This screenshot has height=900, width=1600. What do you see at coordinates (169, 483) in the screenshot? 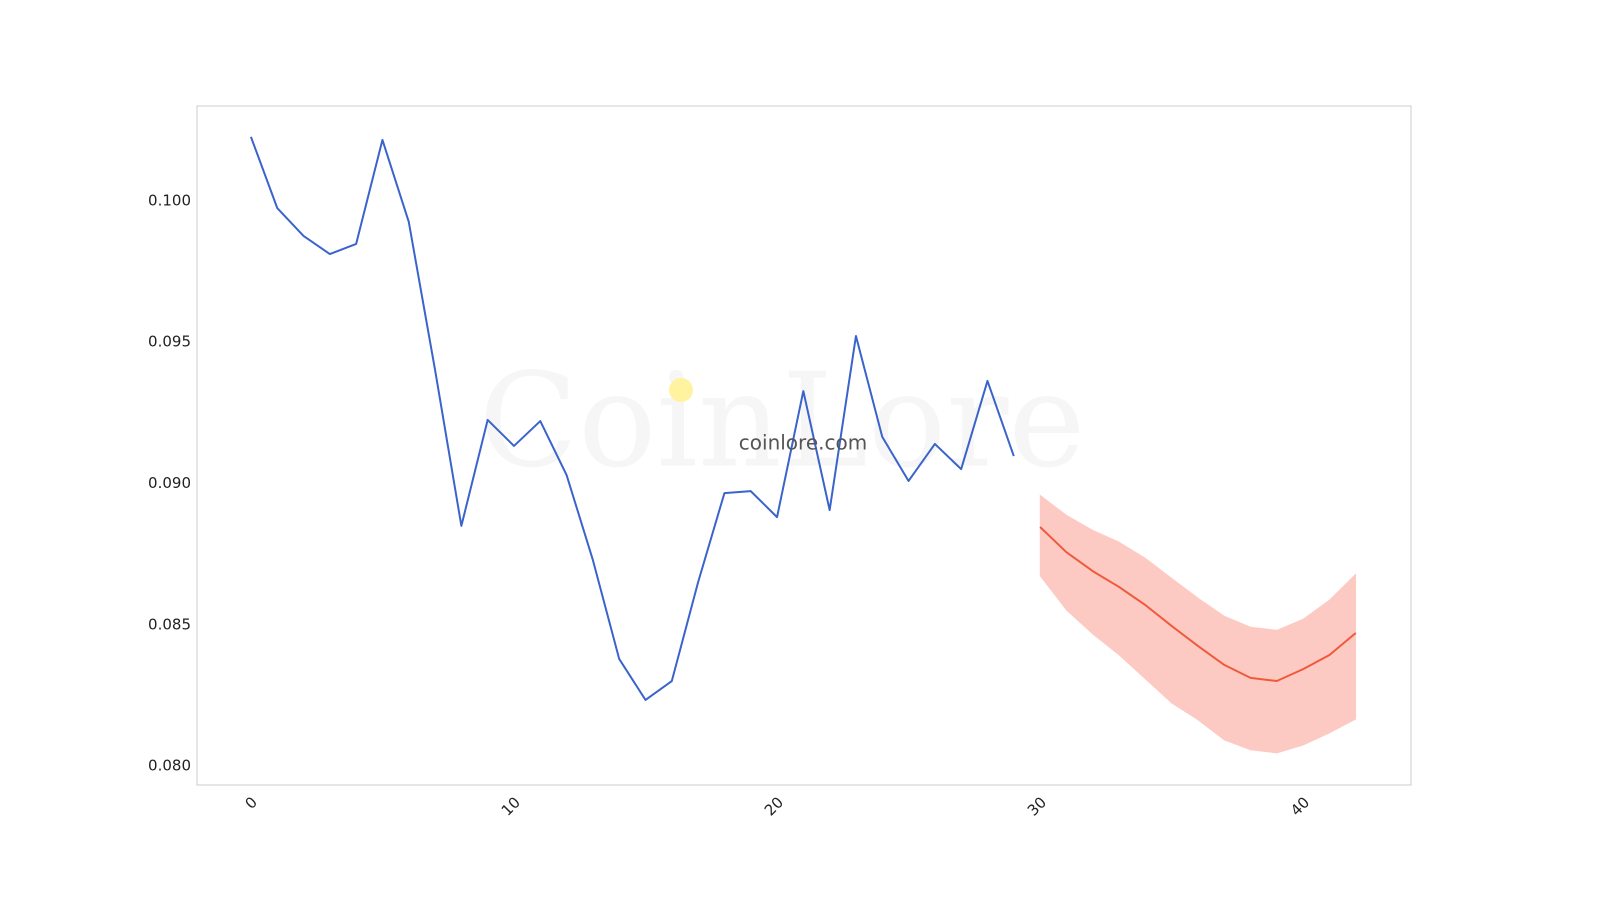
I see `y-tick-label: 0.090` at bounding box center [169, 483].